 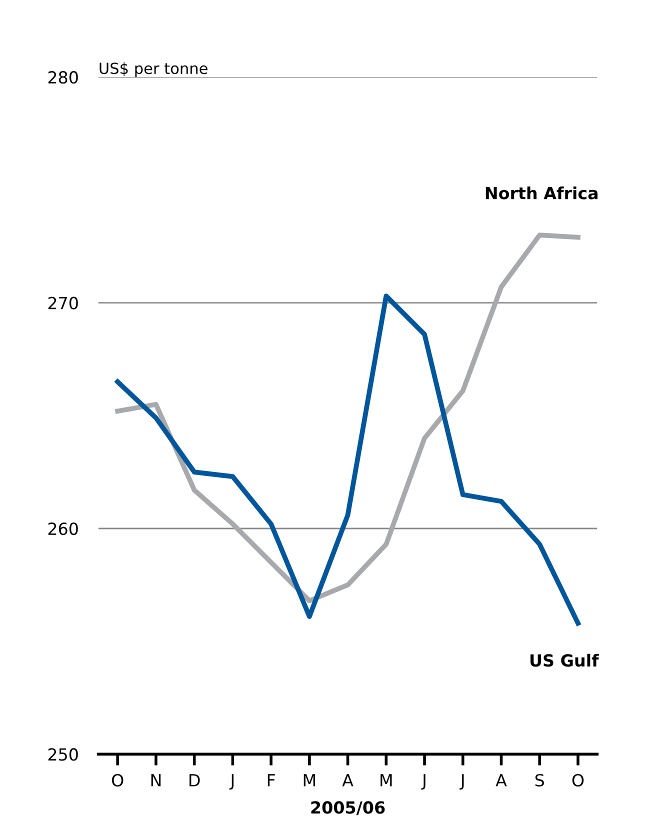 I want to click on y-tick-label: 260, so click(x=63, y=529).